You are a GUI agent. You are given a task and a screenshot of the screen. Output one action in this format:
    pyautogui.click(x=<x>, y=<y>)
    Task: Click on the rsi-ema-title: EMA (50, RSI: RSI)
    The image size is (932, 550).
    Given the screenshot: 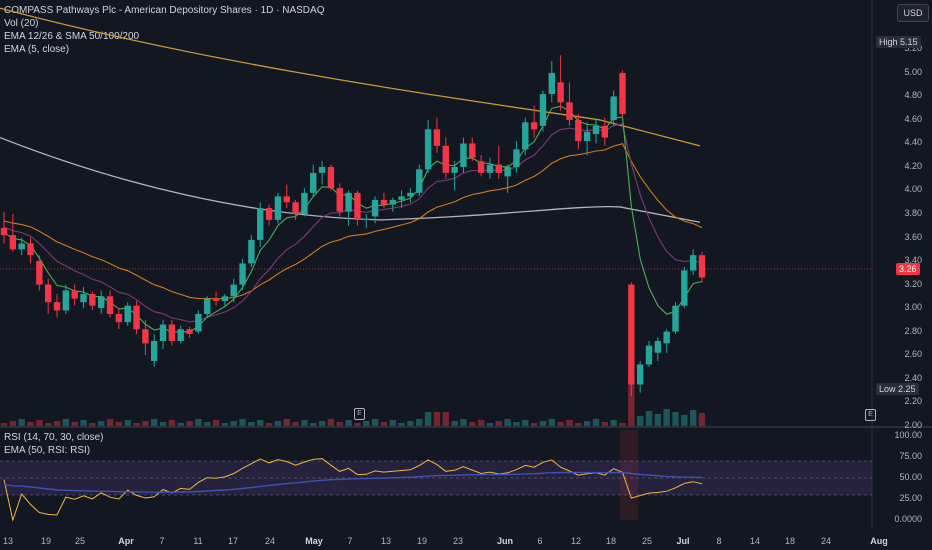 What is the action you would take?
    pyautogui.click(x=47, y=450)
    